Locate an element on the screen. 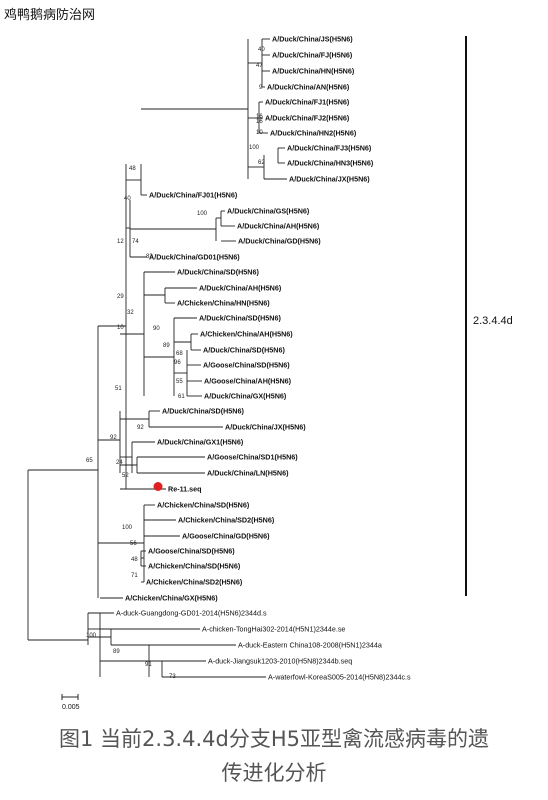 This screenshot has width=548, height=800. support-value: 61 is located at coordinates (181, 397).